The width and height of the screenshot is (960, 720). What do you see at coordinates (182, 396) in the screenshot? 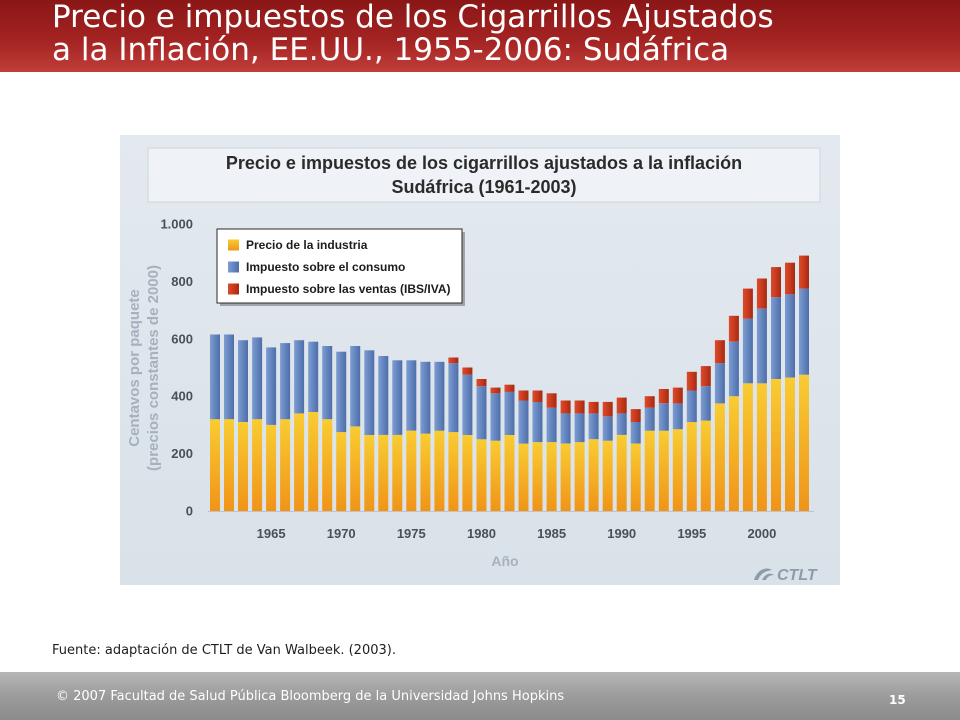
I see `y-tick-label: 400` at bounding box center [182, 396].